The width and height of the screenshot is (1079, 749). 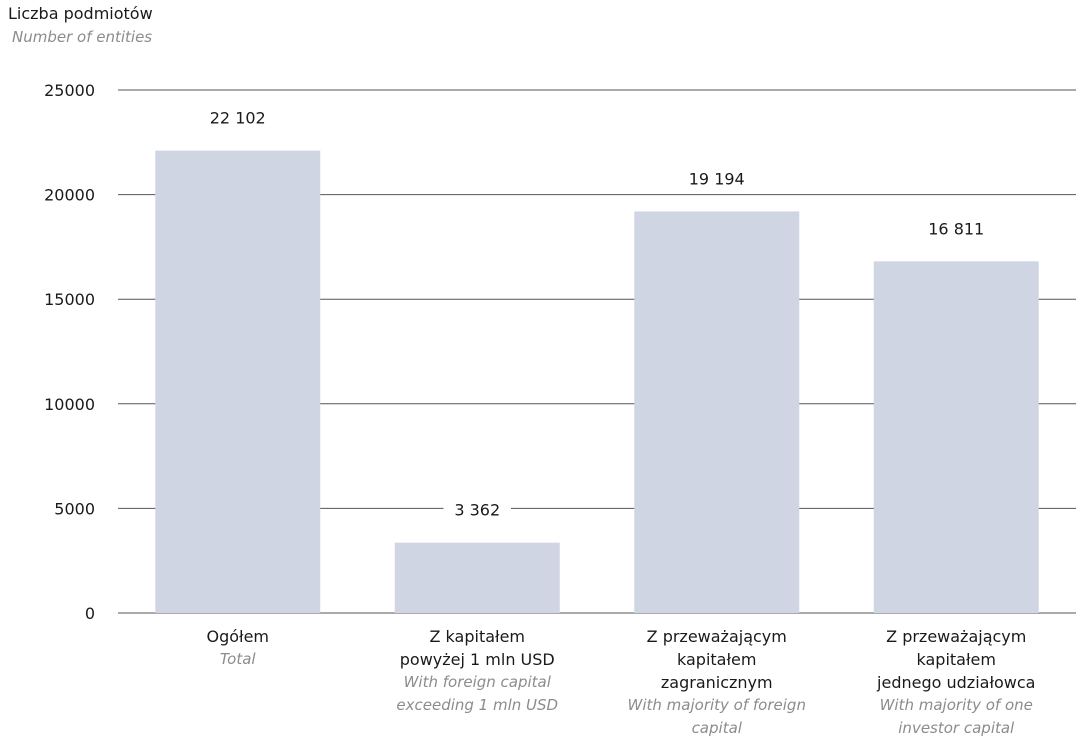 I want to click on category-label-pl: Z kapitałem powyżej 1 mln USD, so click(x=477, y=648).